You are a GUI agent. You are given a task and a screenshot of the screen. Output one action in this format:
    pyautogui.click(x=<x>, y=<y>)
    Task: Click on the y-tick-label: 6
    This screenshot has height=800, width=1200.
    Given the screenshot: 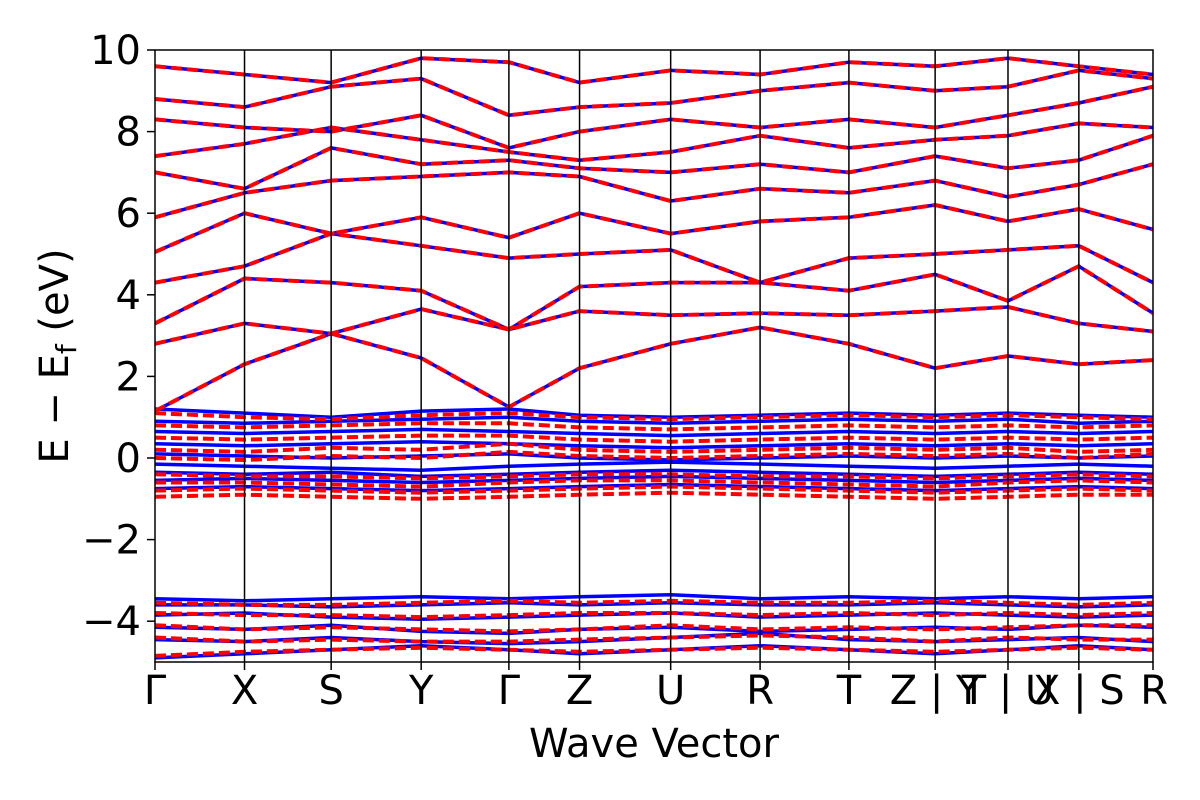 What is the action you would take?
    pyautogui.click(x=128, y=214)
    